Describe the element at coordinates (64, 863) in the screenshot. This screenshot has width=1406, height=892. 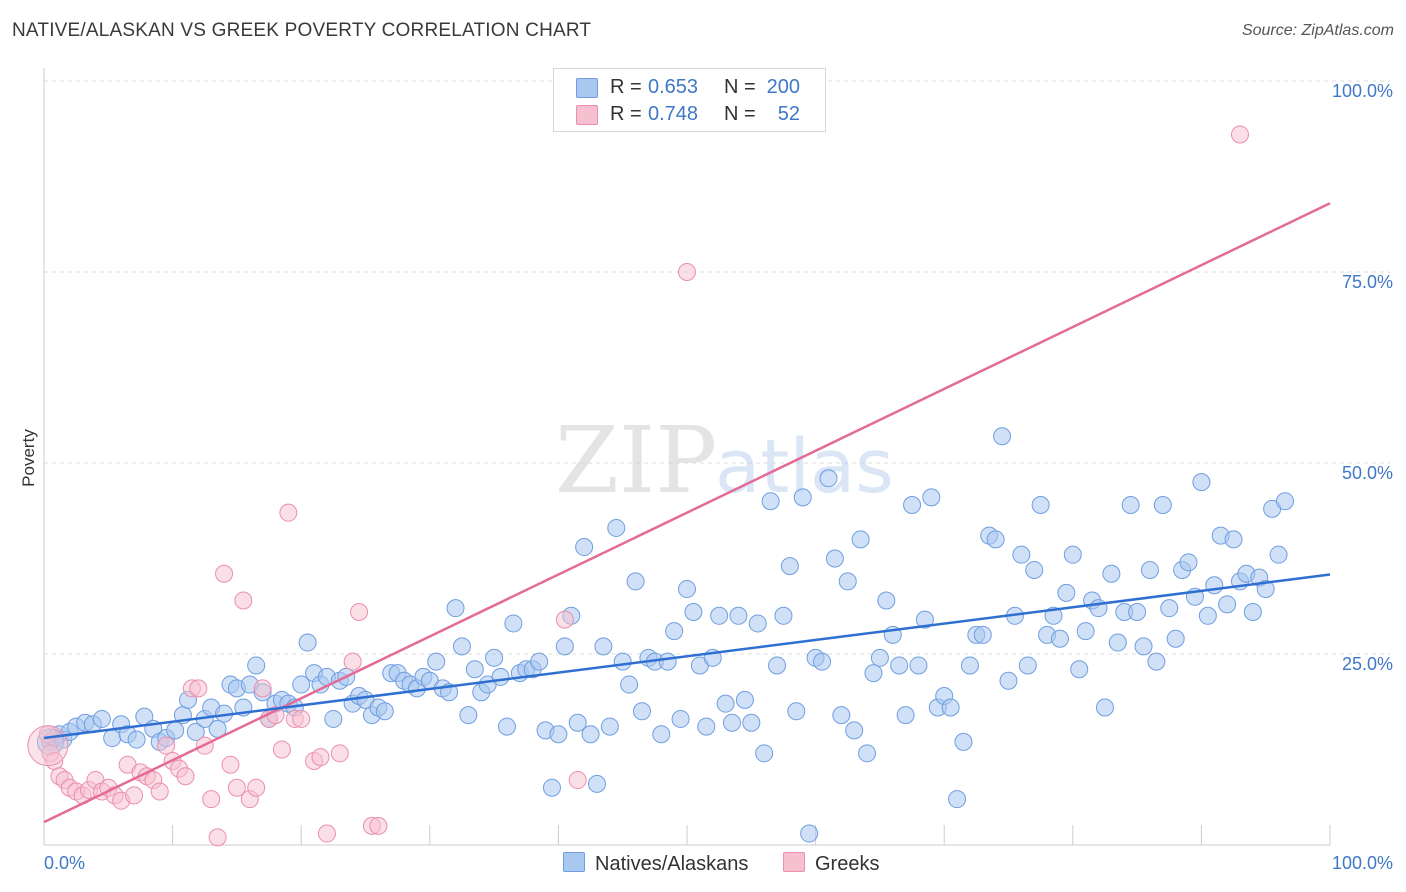
I see `x-tick-label: 0.0%` at that location.